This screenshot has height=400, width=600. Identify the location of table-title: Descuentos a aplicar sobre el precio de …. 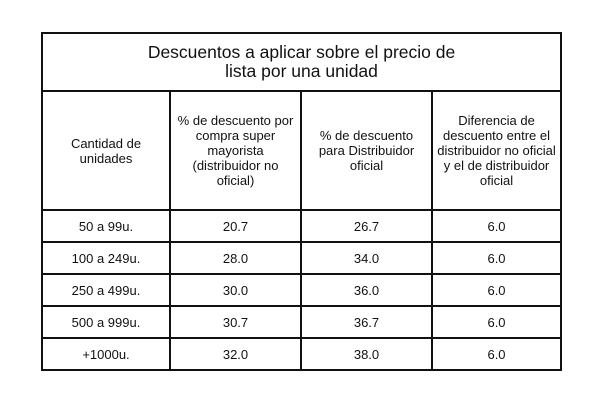
(301, 62).